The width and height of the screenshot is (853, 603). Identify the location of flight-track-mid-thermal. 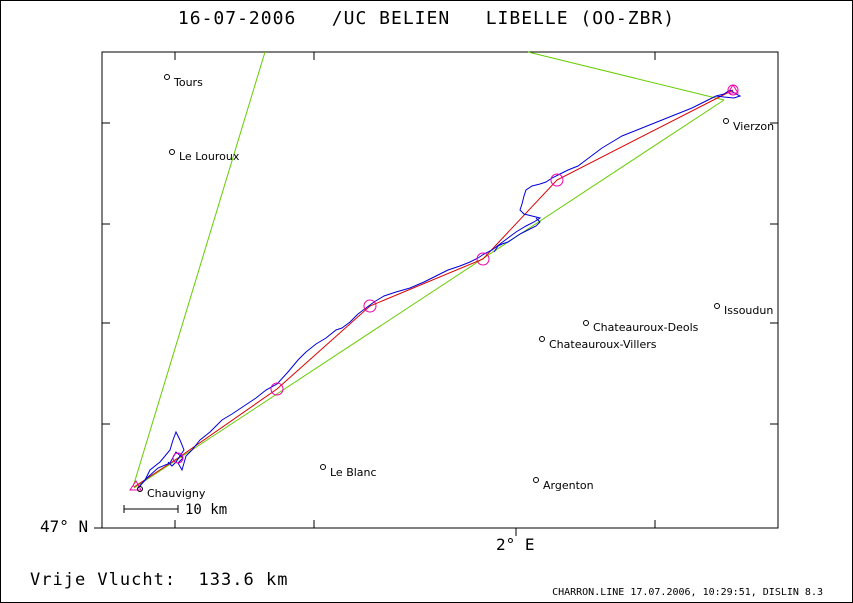
(517, 235).